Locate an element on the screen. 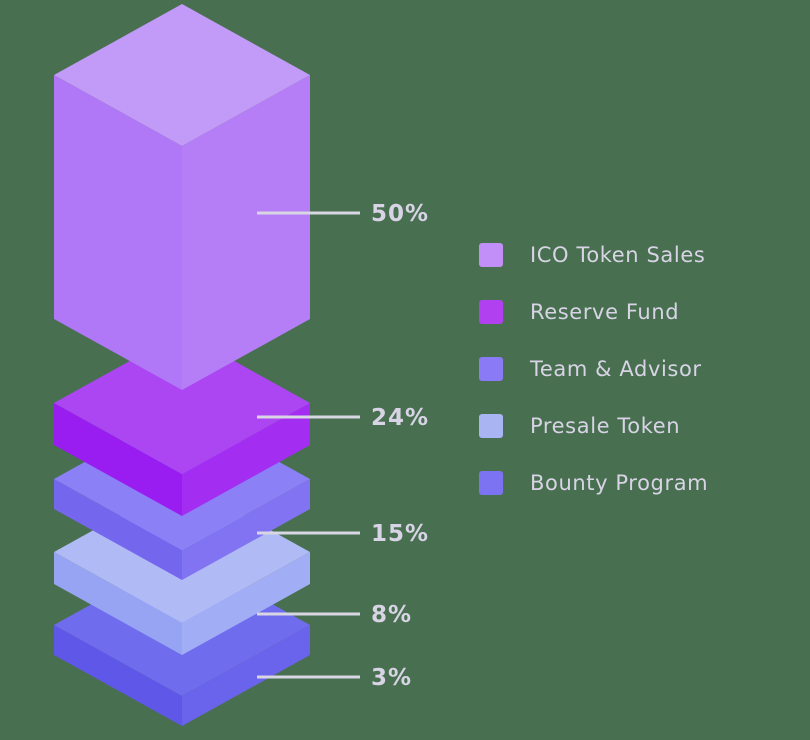 Image resolution: width=810 pixels, height=740 pixels. legend-swatch-ico-token-sales is located at coordinates (491, 255).